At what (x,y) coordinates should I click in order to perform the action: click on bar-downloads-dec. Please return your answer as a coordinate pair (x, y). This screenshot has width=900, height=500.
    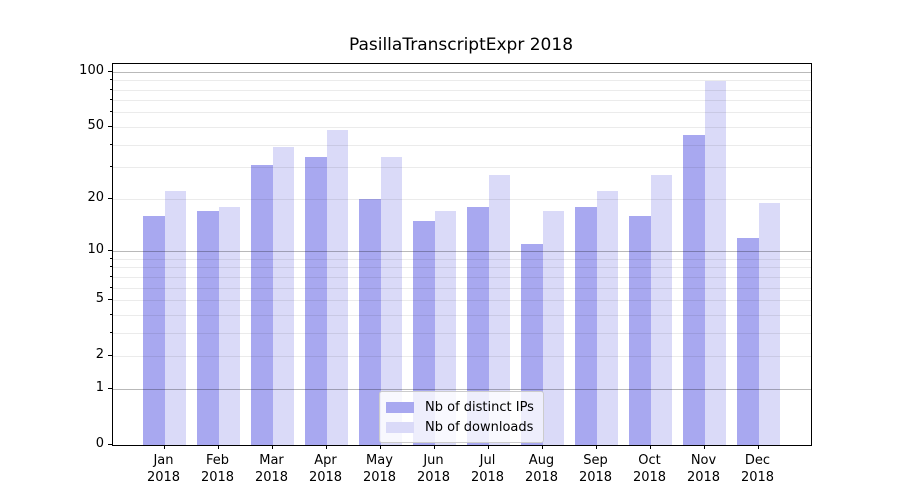
    Looking at the image, I should click on (769, 323).